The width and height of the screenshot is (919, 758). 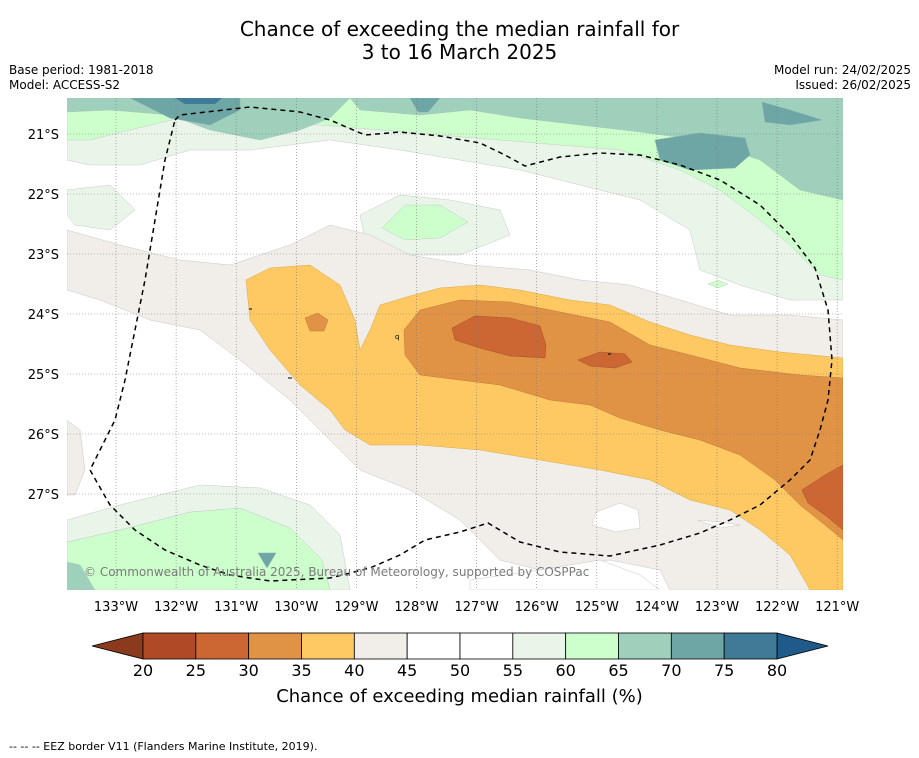 What do you see at coordinates (397, 337) in the screenshot?
I see `island-mark: q` at bounding box center [397, 337].